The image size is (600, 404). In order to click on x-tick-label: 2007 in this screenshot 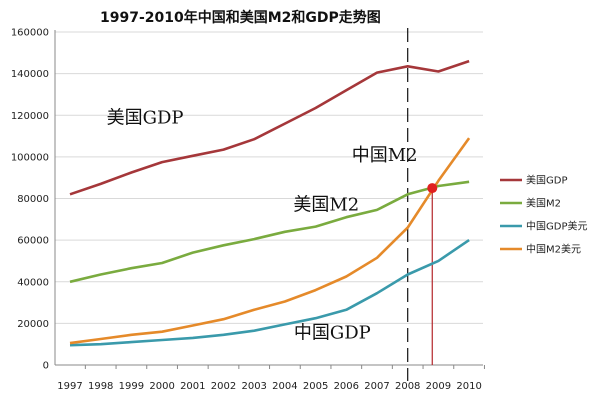, I will do `click(376, 386)`.